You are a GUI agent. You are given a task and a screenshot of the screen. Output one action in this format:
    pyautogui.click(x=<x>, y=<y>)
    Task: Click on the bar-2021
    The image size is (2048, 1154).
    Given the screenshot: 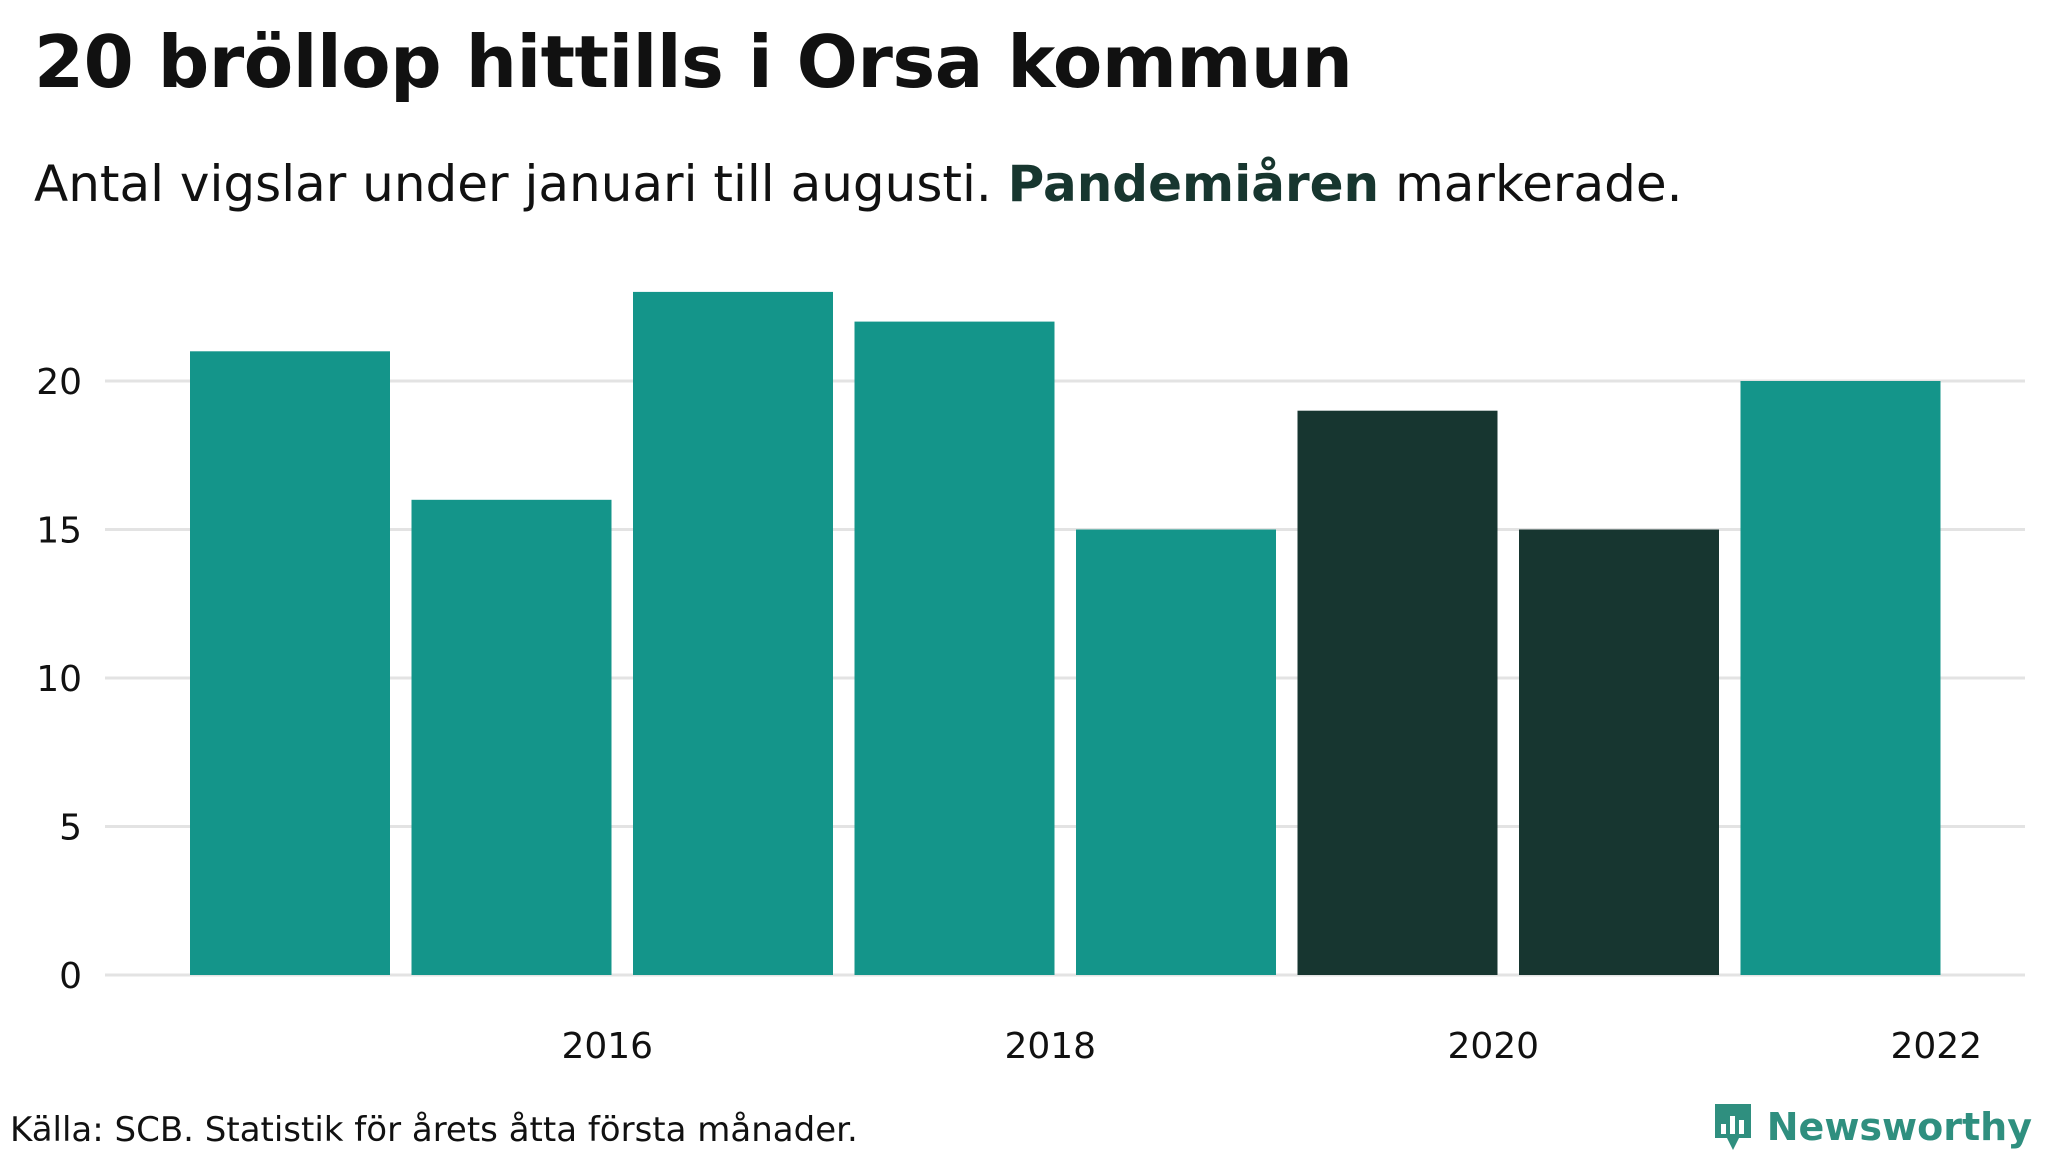 What is the action you would take?
    pyautogui.click(x=1619, y=752)
    